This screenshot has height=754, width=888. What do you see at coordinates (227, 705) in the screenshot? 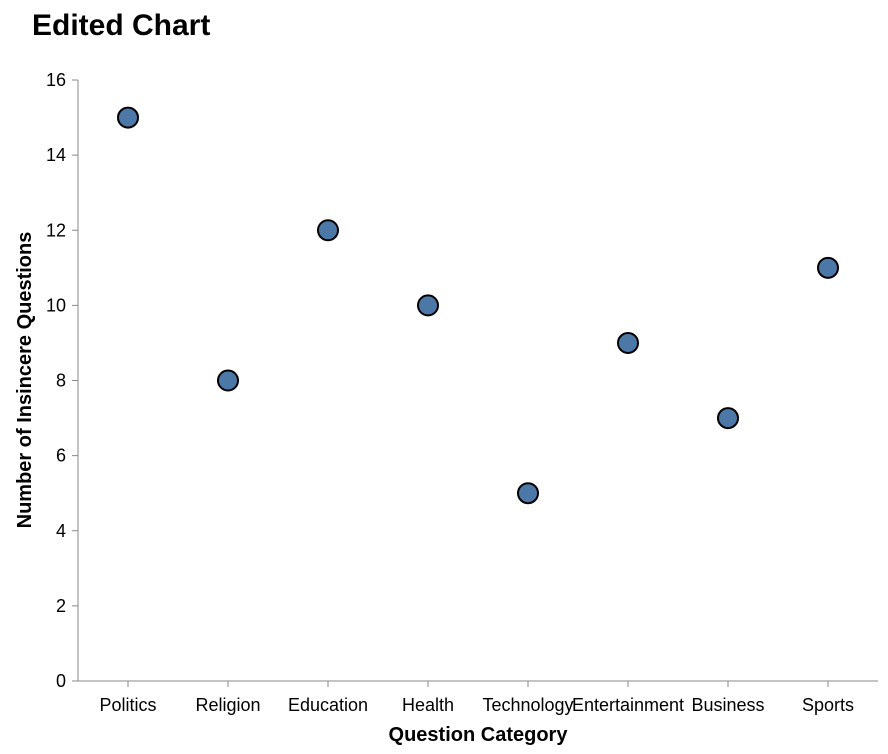
I see `x-tick-label: Religion` at bounding box center [227, 705].